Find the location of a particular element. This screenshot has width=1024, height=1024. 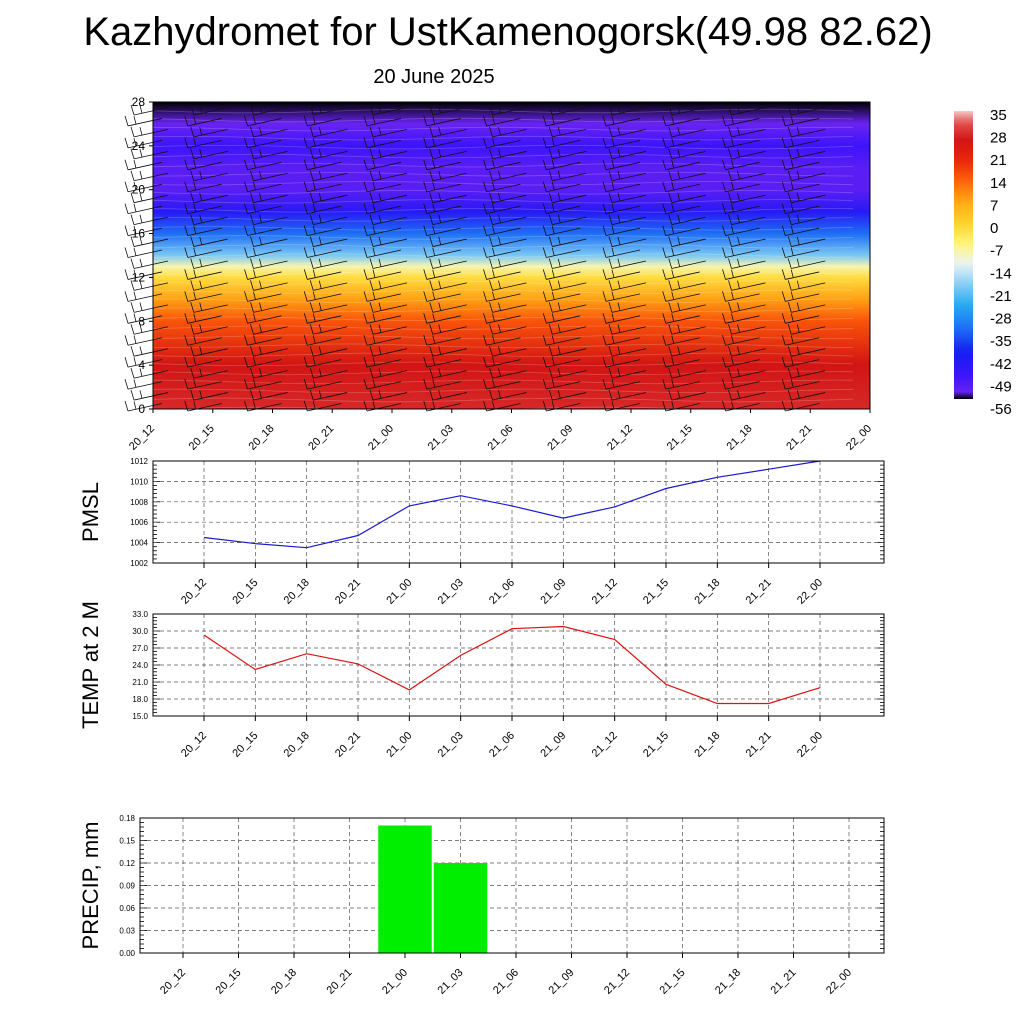

y-tick-label: 24.0 is located at coordinates (140, 665).